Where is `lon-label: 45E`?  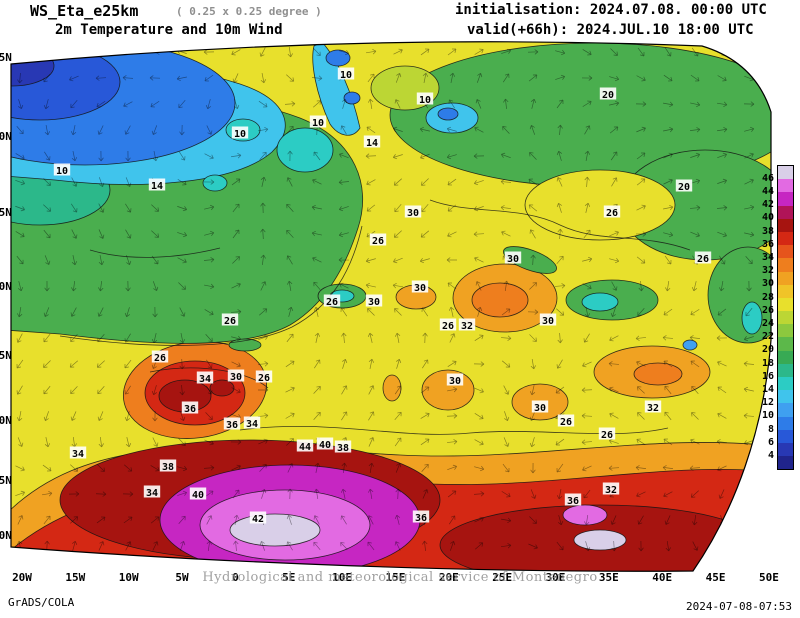 lon-label: 45E is located at coordinates (715, 577).